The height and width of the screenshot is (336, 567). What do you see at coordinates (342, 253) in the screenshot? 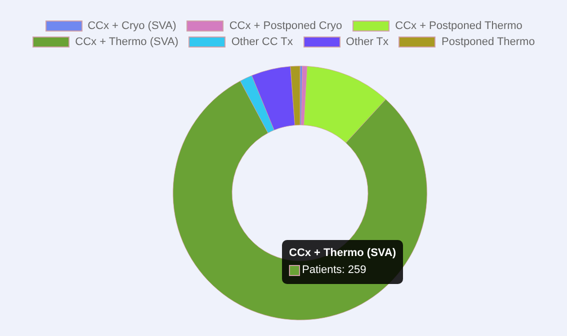
I see `text: CCx + Thermo (SVA)` at bounding box center [342, 253].